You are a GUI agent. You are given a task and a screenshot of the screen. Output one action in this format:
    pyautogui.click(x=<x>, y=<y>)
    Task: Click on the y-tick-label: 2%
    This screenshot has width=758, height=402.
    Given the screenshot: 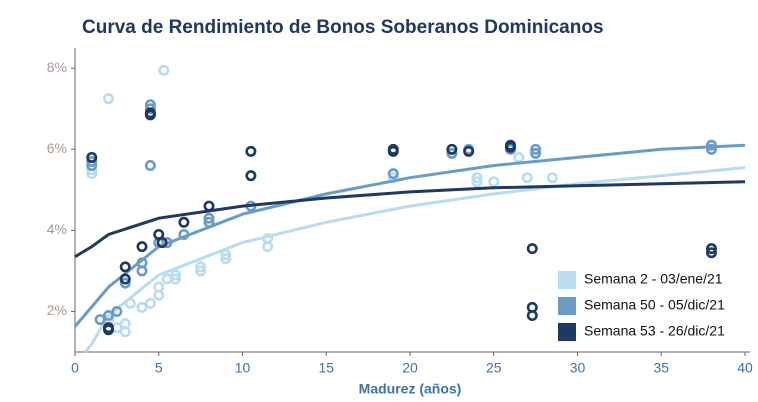 What is the action you would take?
    pyautogui.click(x=57, y=310)
    